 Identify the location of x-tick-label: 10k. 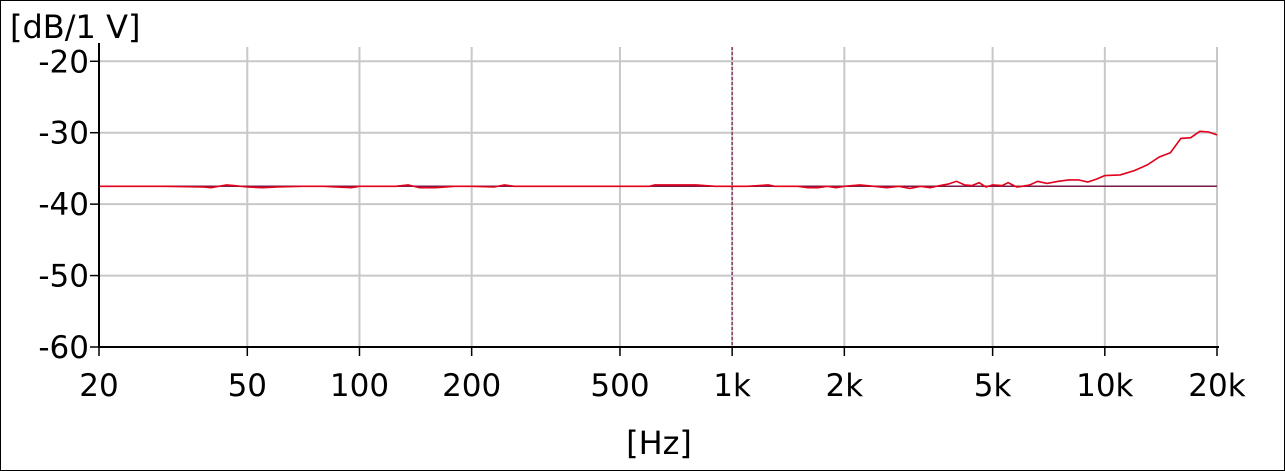
(1104, 386).